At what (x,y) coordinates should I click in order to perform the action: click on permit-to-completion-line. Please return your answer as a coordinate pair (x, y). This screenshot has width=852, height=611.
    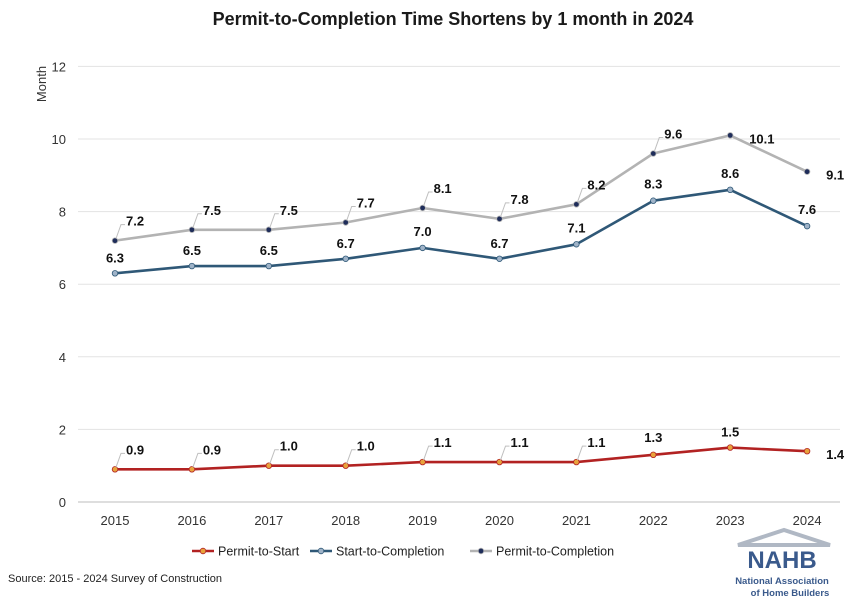
    Looking at the image, I should click on (461, 188).